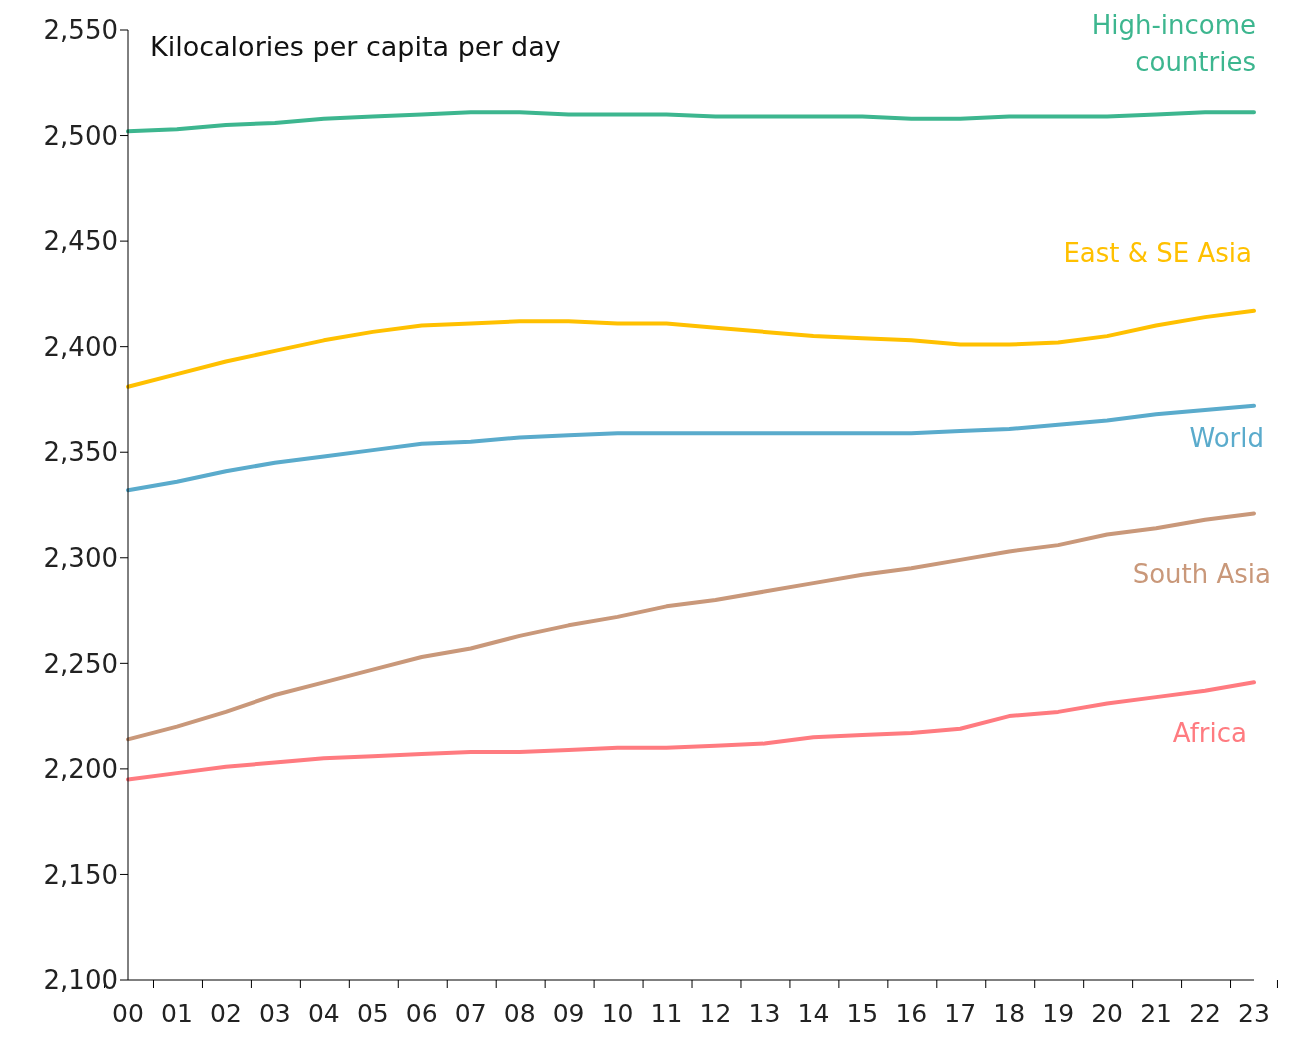 The width and height of the screenshot is (1290, 1047). I want to click on x-tick-label: 04, so click(323, 1013).